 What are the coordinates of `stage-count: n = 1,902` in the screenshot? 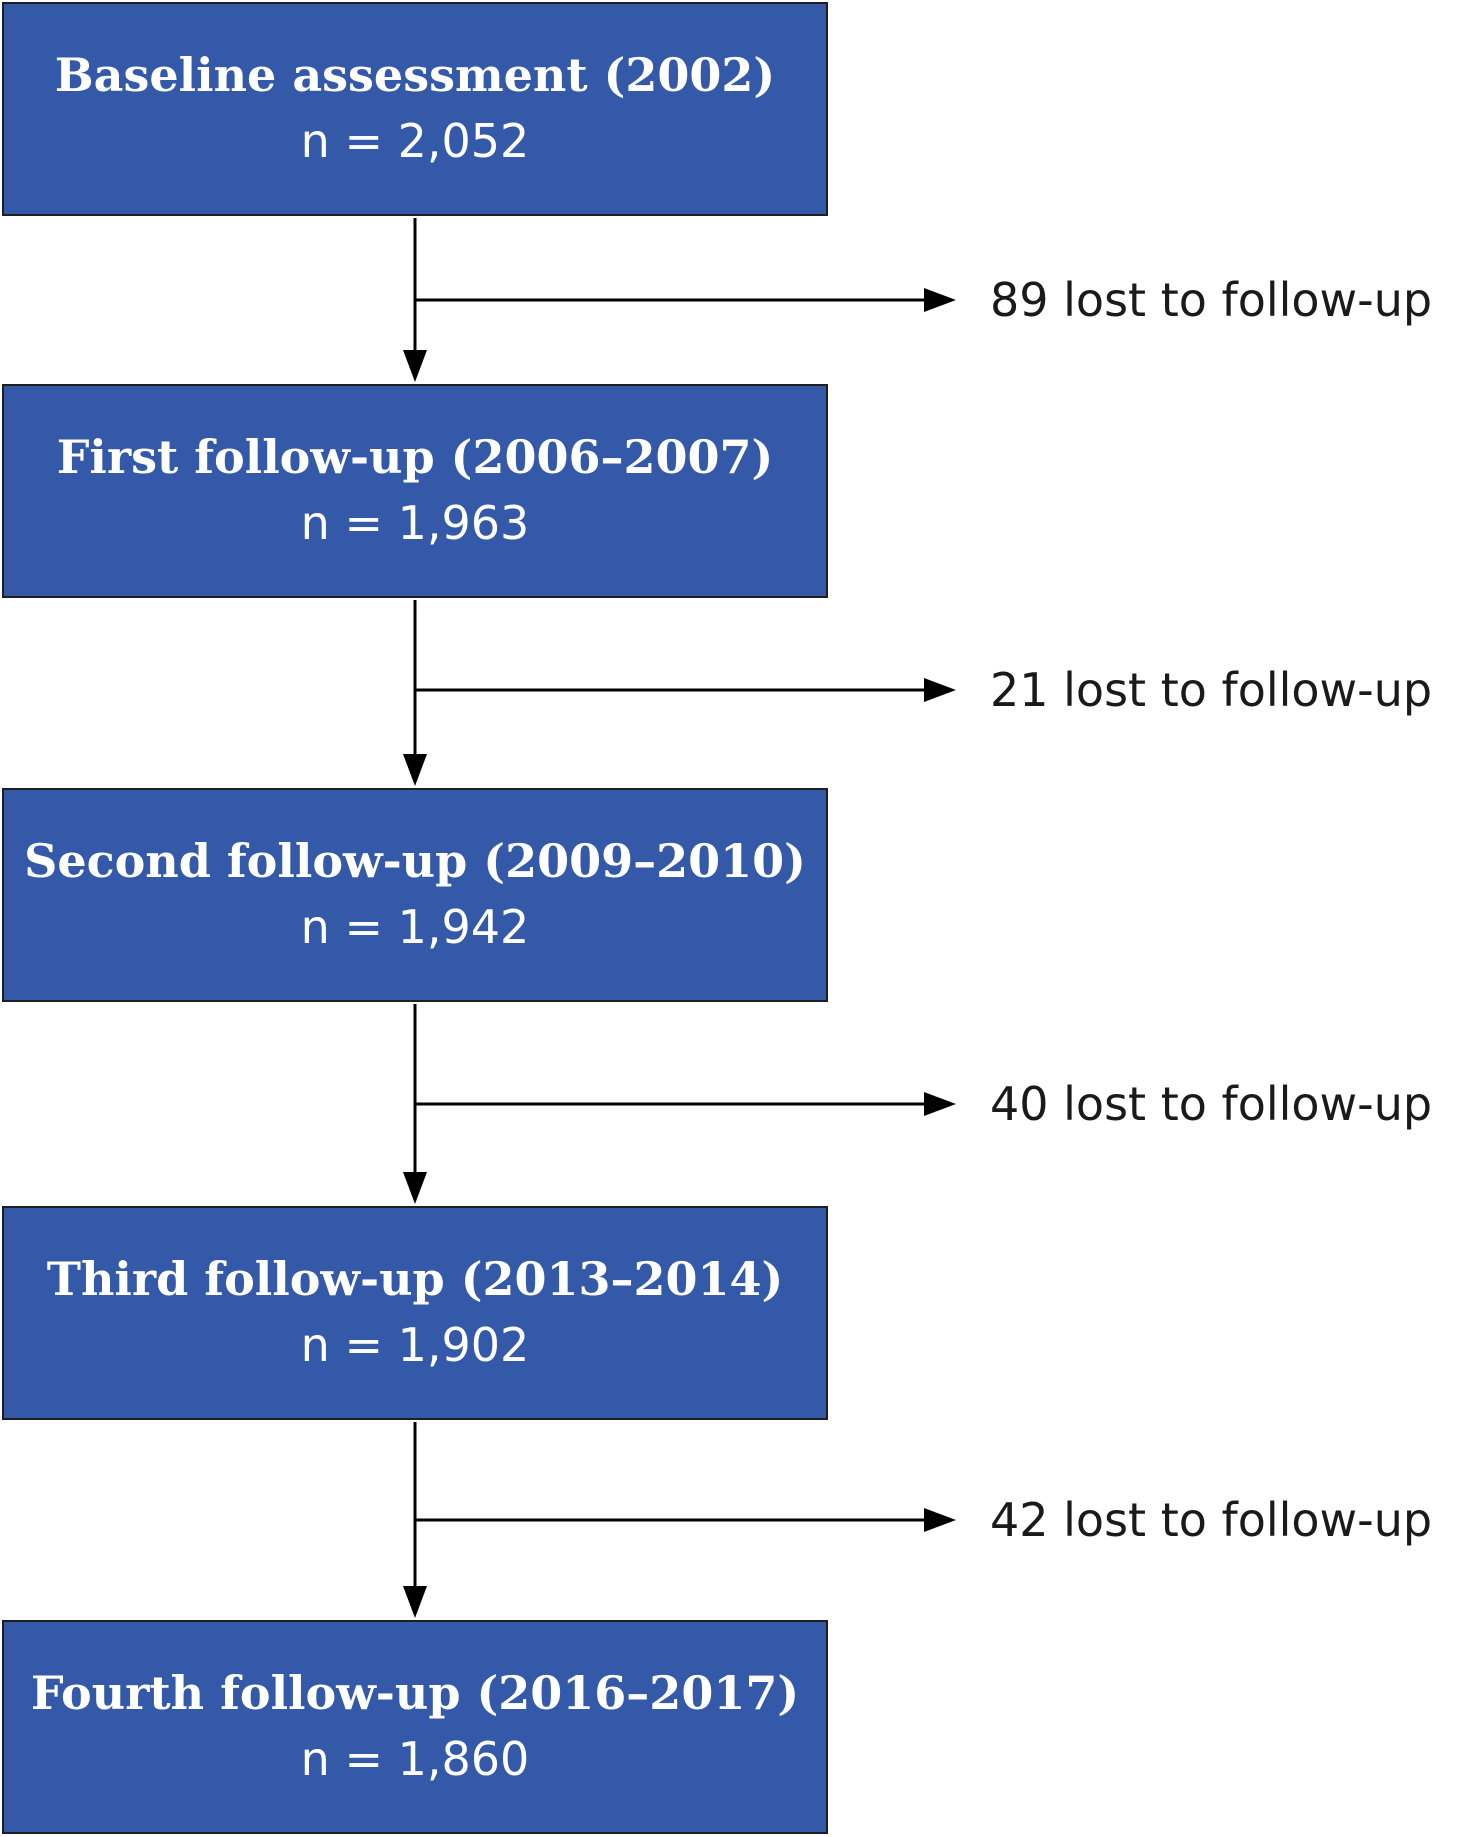 It's located at (415, 1345).